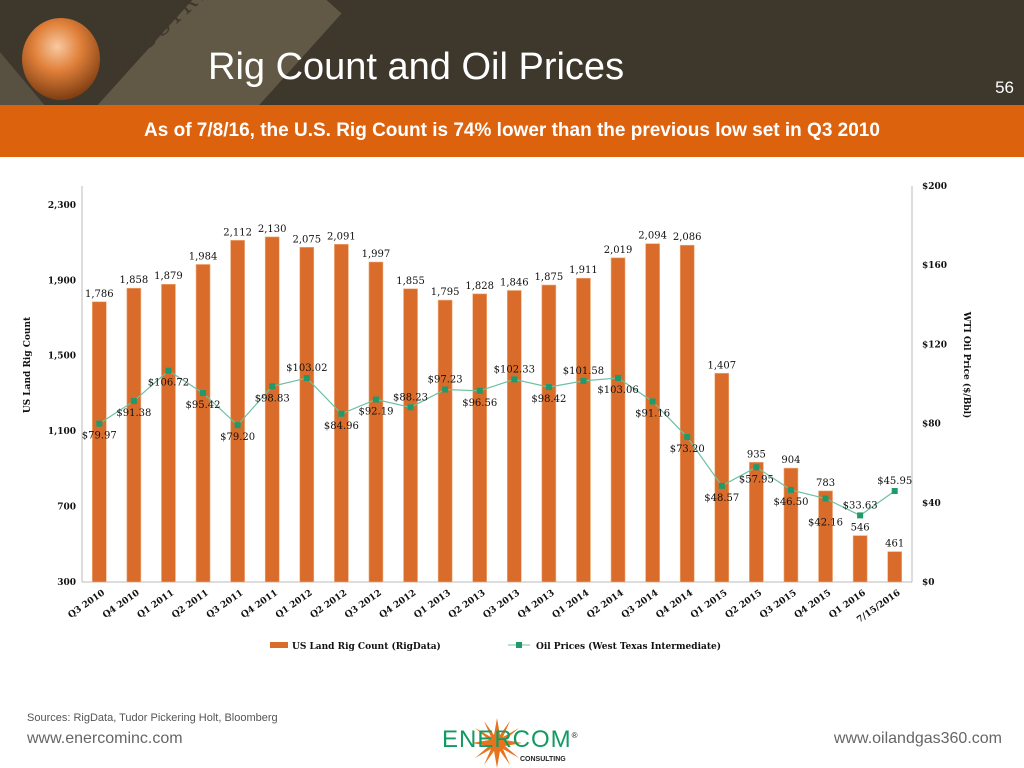  What do you see at coordinates (62, 281) in the screenshot?
I see `y-tick-label: 1,900` at bounding box center [62, 281].